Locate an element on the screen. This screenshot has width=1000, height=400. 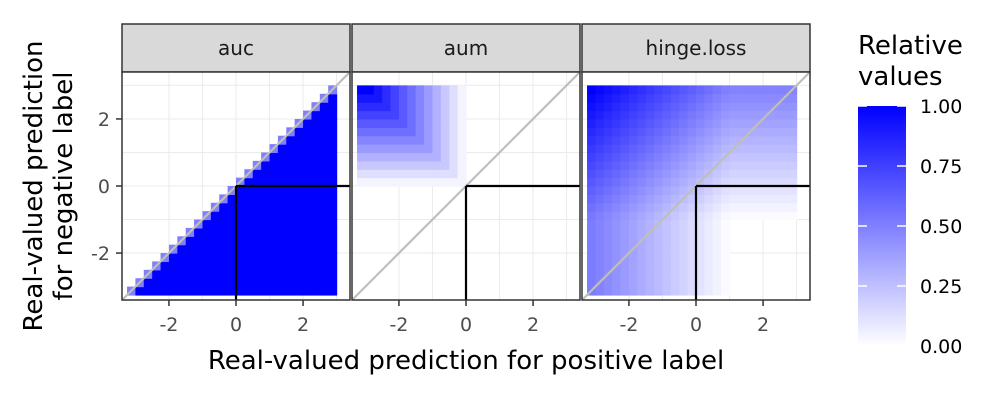
x-tick-label: -2 is located at coordinates (628, 325).